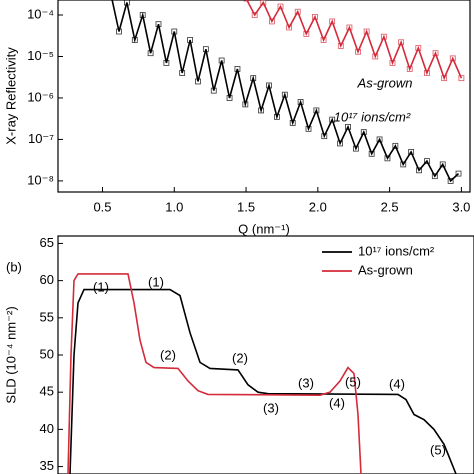 The image size is (474, 474). I want to click on x-tick-label: 3.0, so click(461, 206).